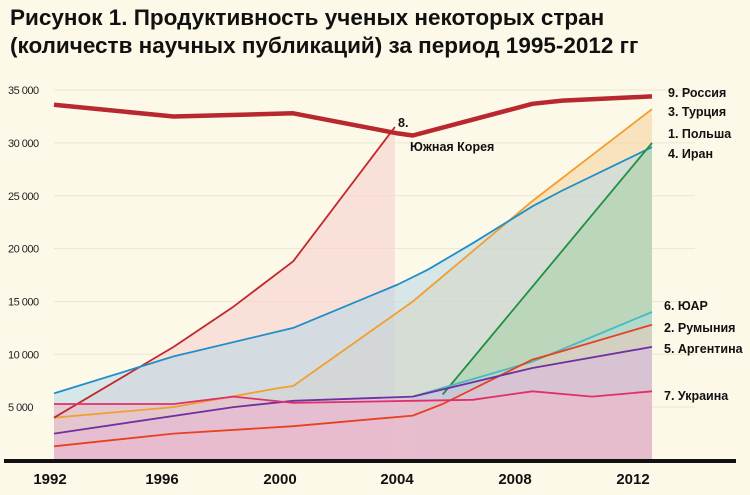  What do you see at coordinates (686, 306) in the screenshot?
I see `series-label: 6. ЮАР` at bounding box center [686, 306].